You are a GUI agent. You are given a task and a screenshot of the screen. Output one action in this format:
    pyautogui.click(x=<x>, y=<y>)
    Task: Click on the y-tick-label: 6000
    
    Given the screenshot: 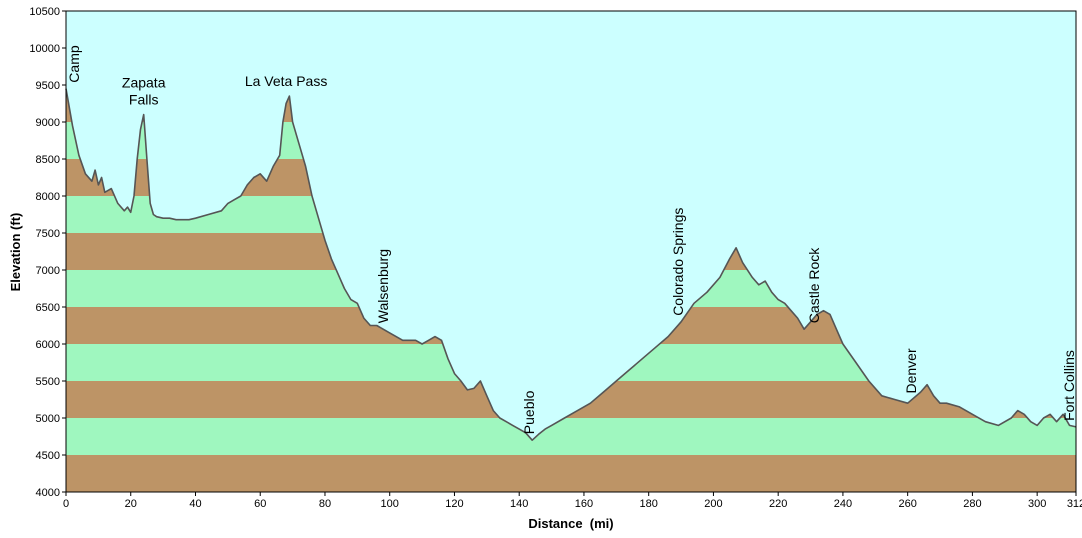 What is the action you would take?
    pyautogui.click(x=48, y=345)
    